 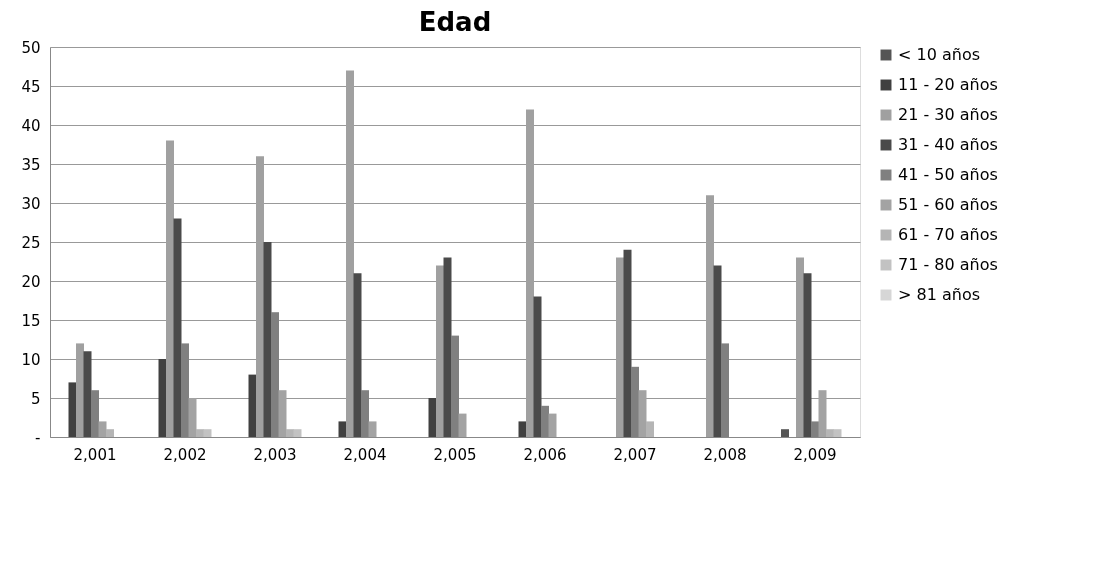 What do you see at coordinates (948, 84) in the screenshot?
I see `legend-label: 11 - 20 años` at bounding box center [948, 84].